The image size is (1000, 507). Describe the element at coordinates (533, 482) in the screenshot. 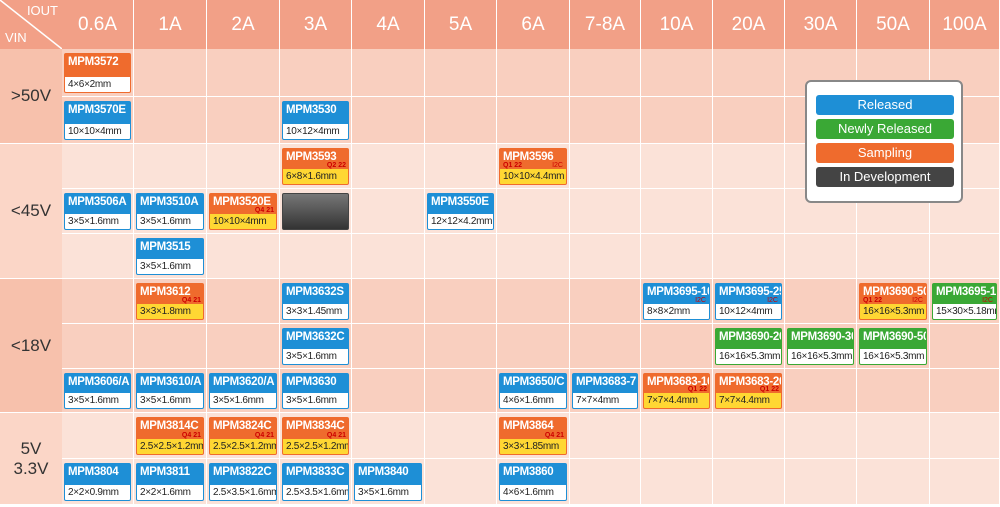

I see `part-chip: MPM3860 4×6×1.6mm` at that location.